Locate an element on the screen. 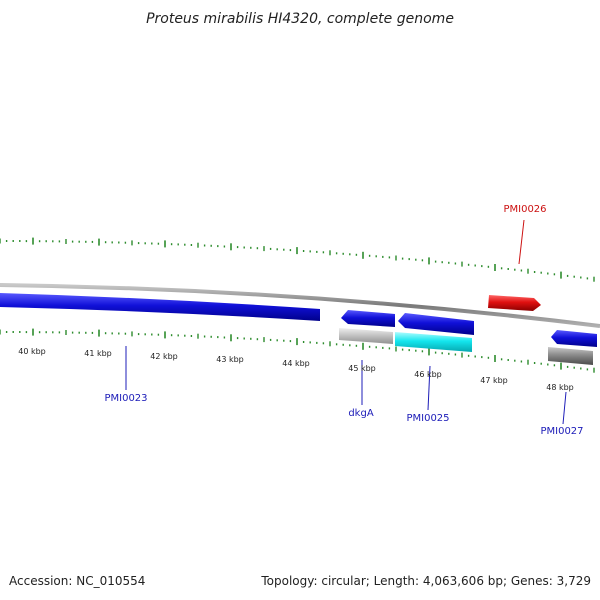 This screenshot has height=600, width=600. scale-label-40kbp: 40 kbp is located at coordinates (32, 351).